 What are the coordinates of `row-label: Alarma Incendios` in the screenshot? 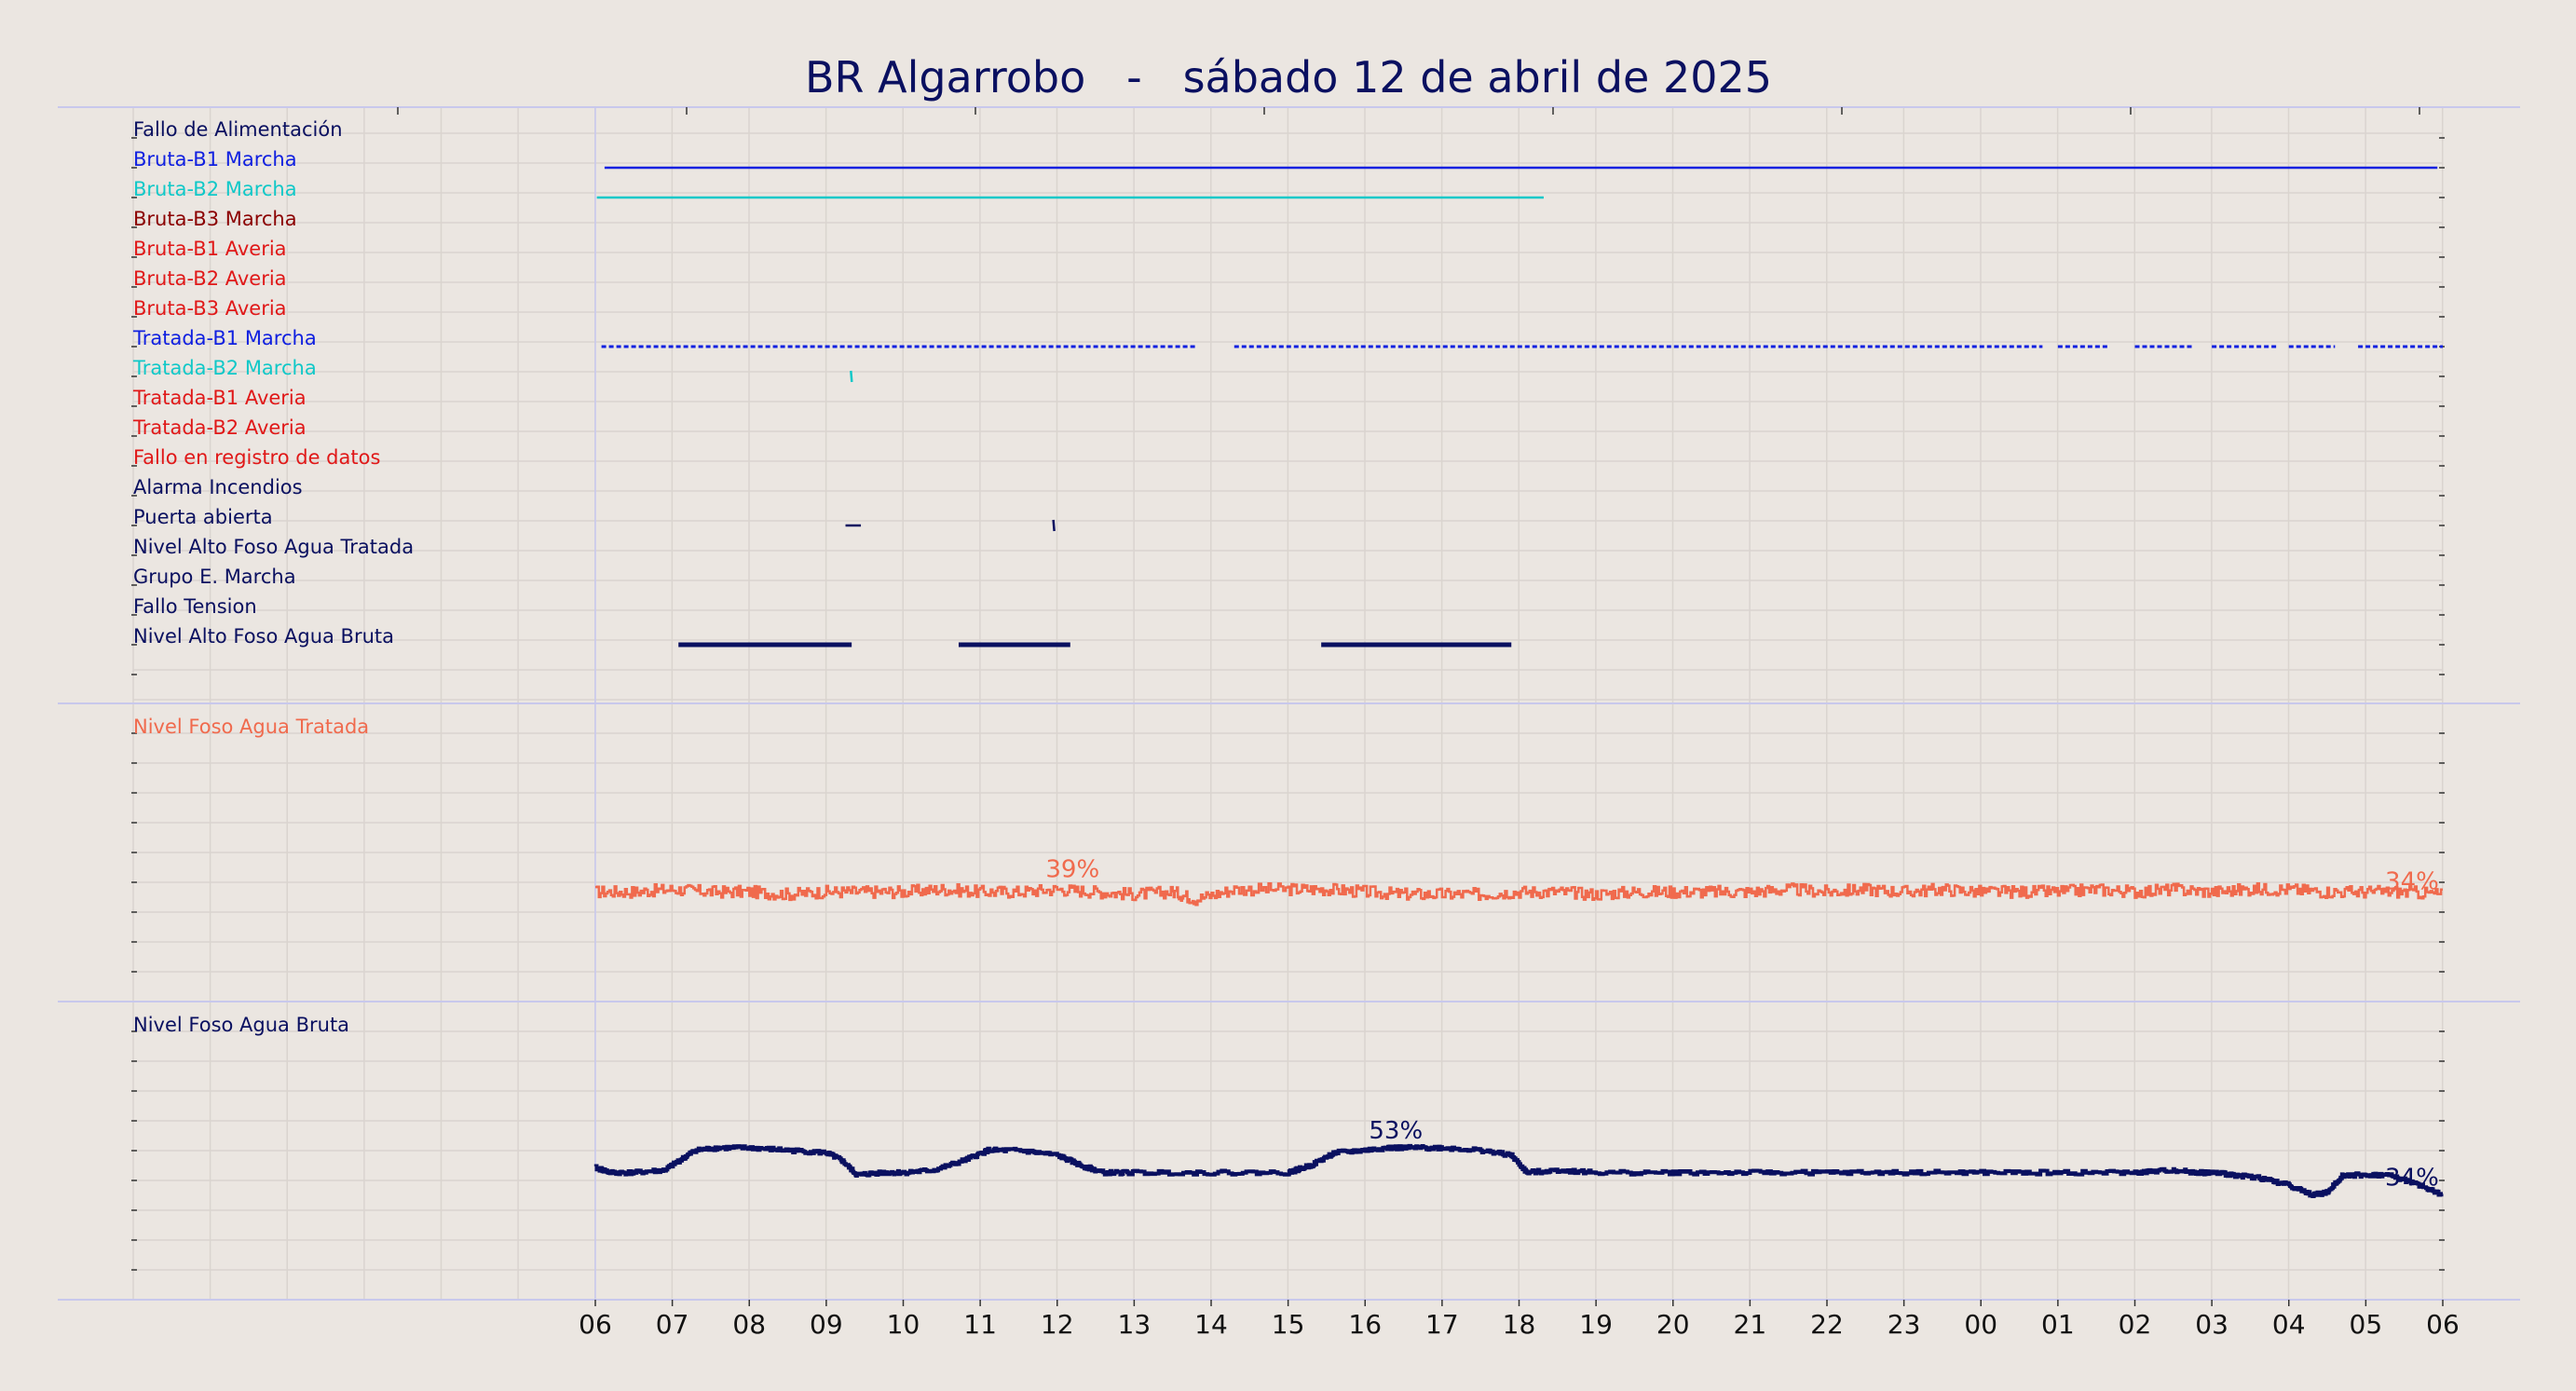 It's located at (218, 487).